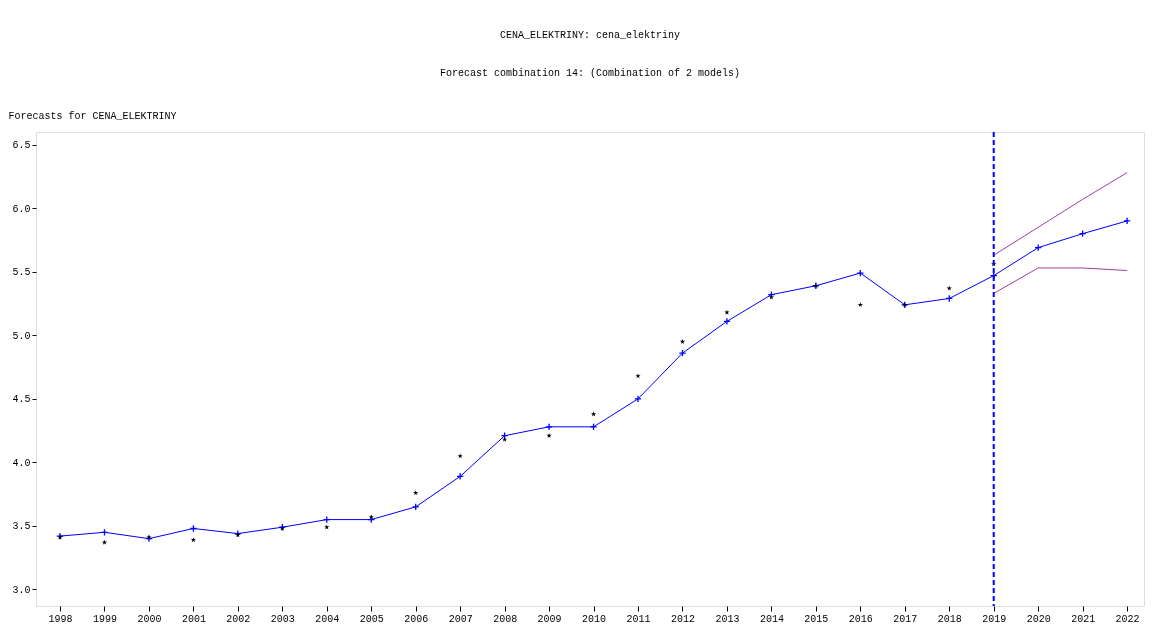  I want to click on y-axis-title: Forecasts for CENA_ELEKTRINY, so click(92, 116).